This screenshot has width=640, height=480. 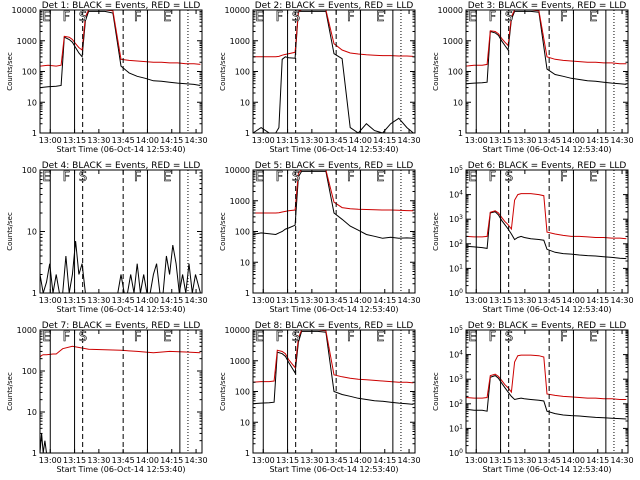 What do you see at coordinates (121, 166) in the screenshot?
I see `panel-title: Det 4: BLACK = Events, RED = LLD` at bounding box center [121, 166].